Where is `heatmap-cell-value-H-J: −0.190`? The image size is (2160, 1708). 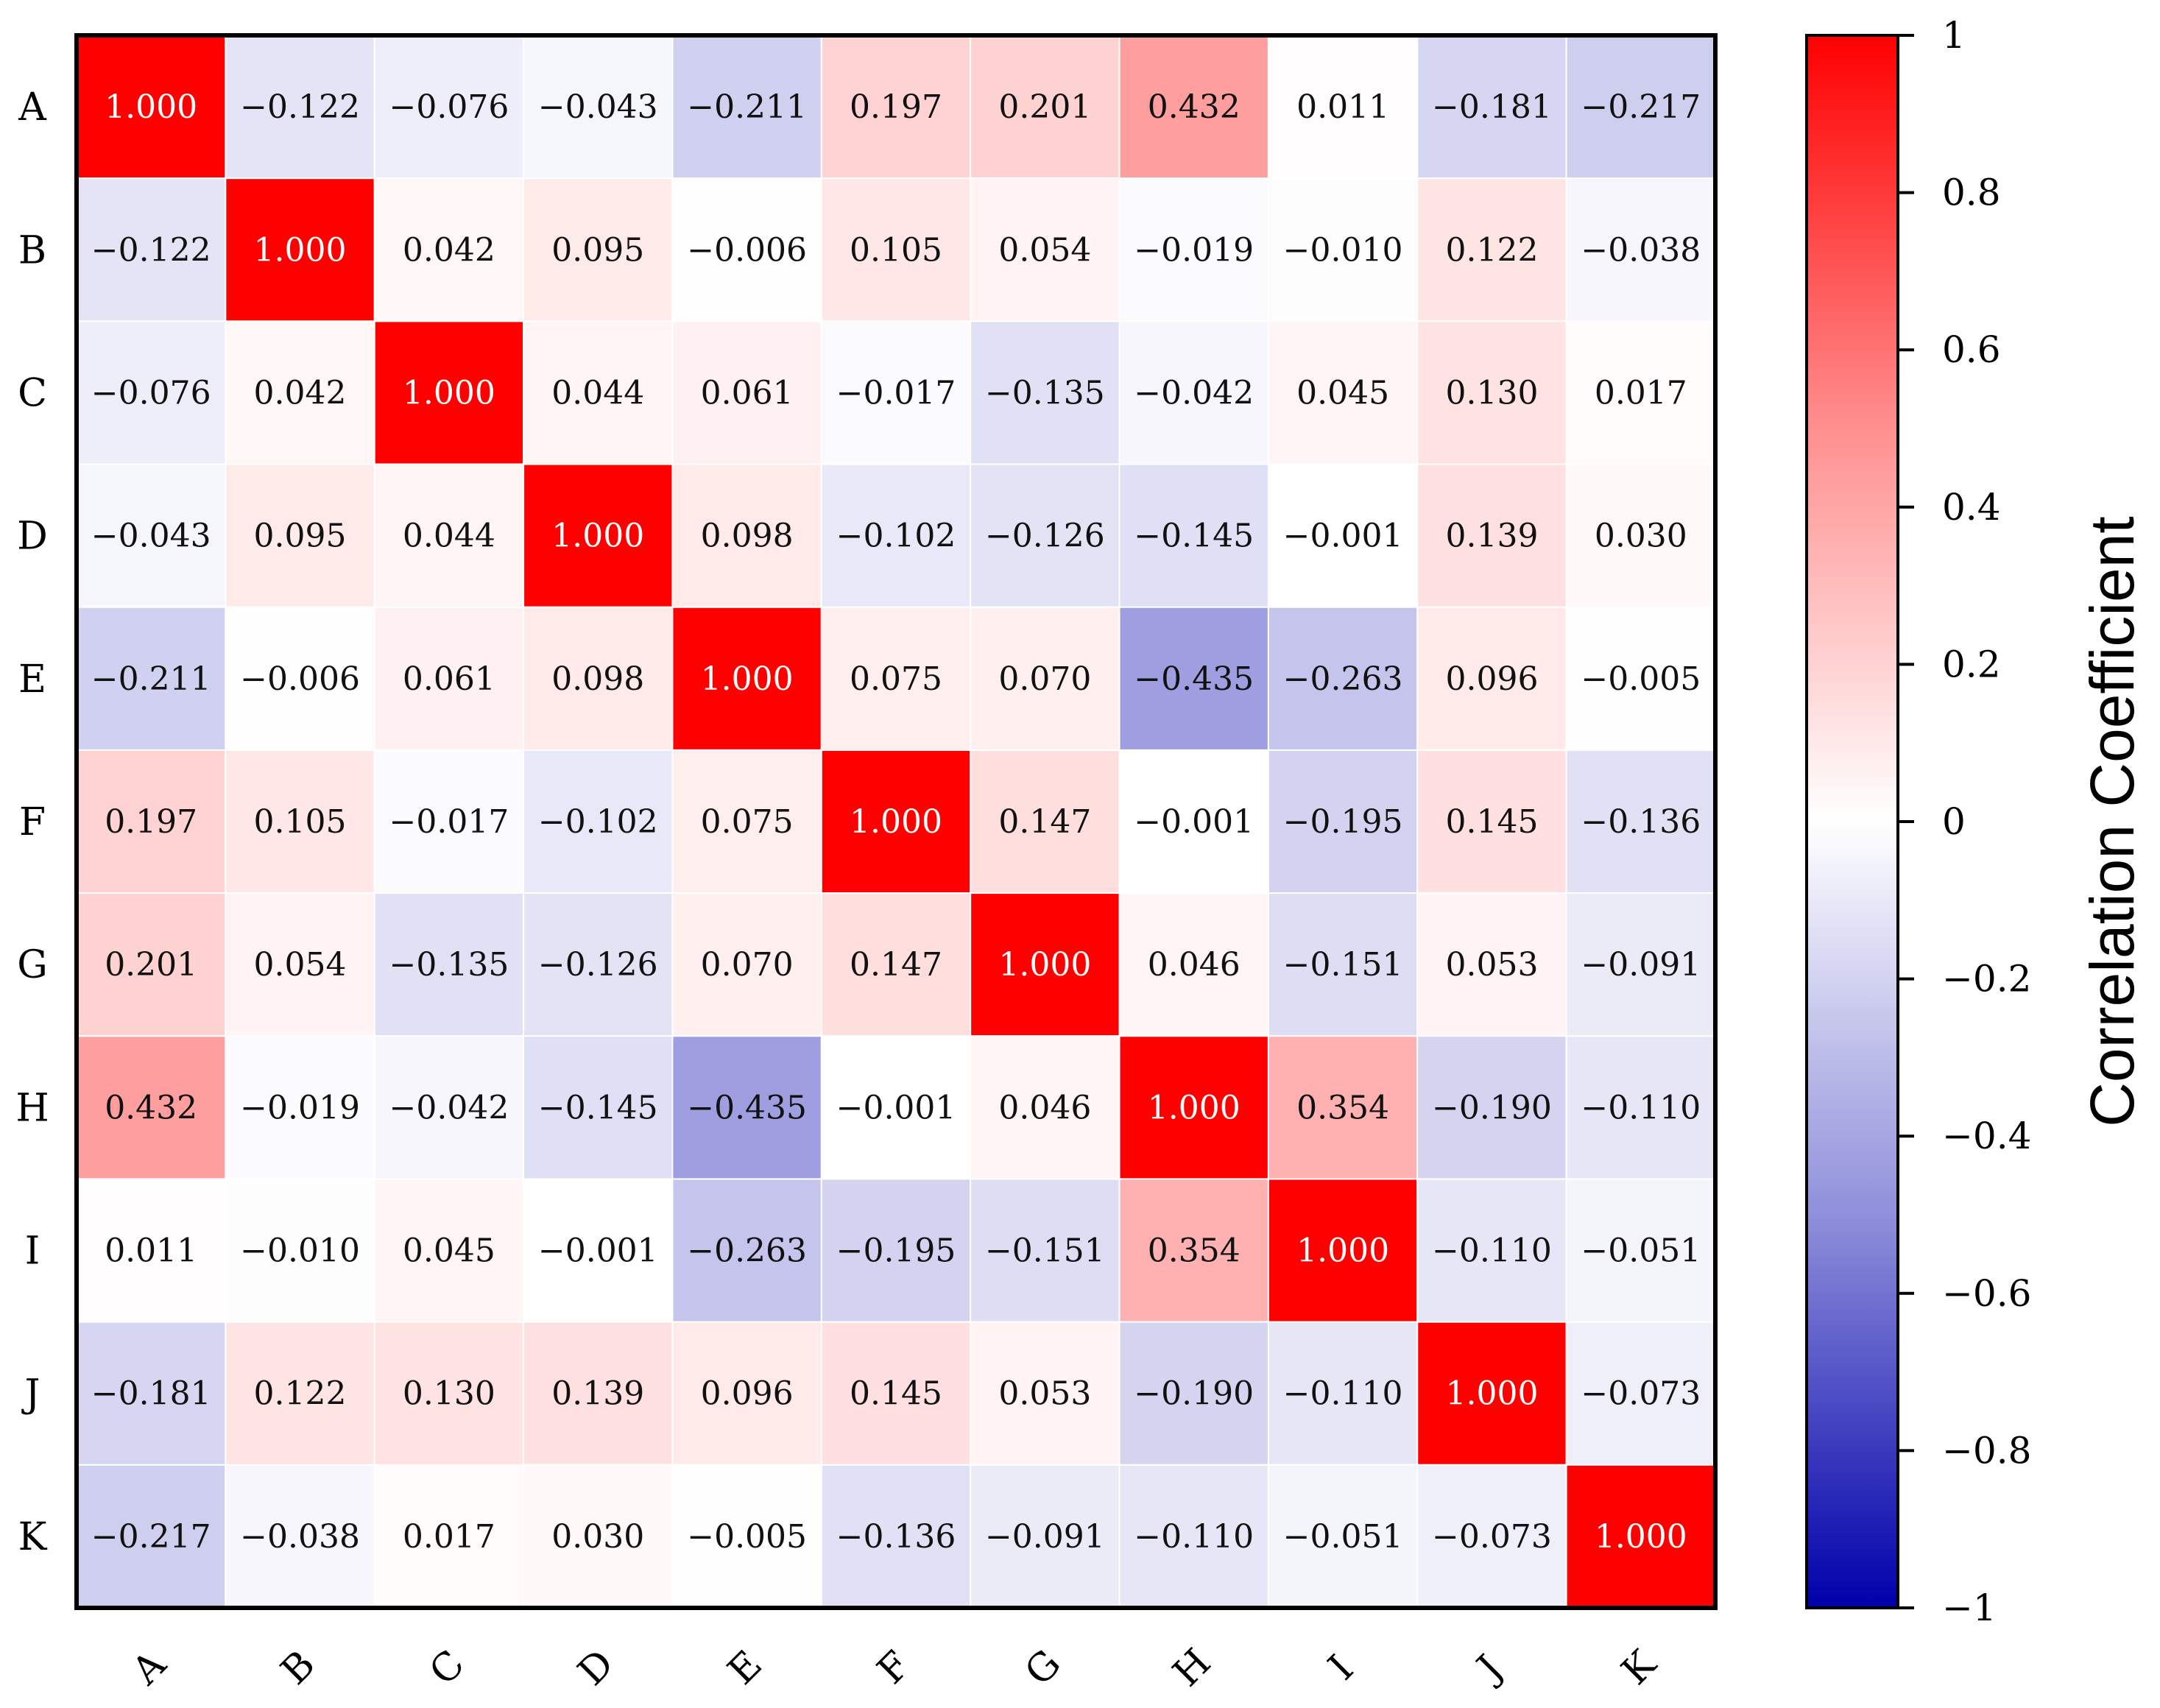 heatmap-cell-value-H-J: −0.190 is located at coordinates (1492, 1107).